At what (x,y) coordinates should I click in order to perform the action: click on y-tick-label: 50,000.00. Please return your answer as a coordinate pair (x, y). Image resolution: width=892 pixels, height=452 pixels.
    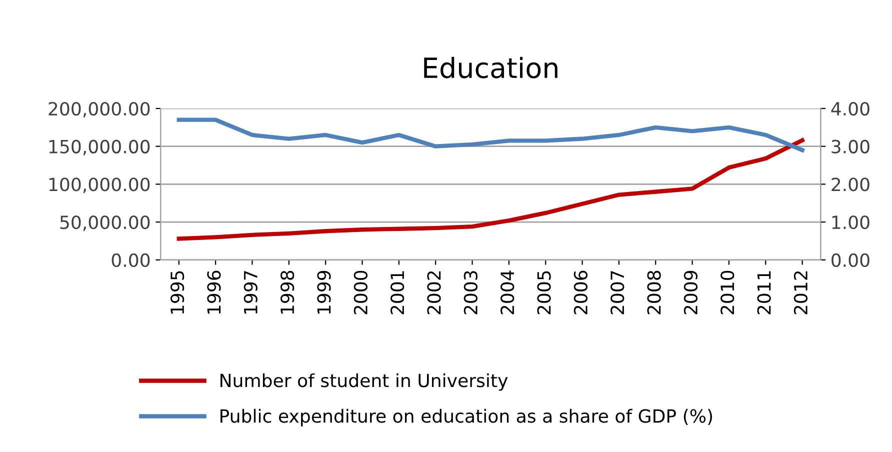
    Looking at the image, I should click on (105, 224).